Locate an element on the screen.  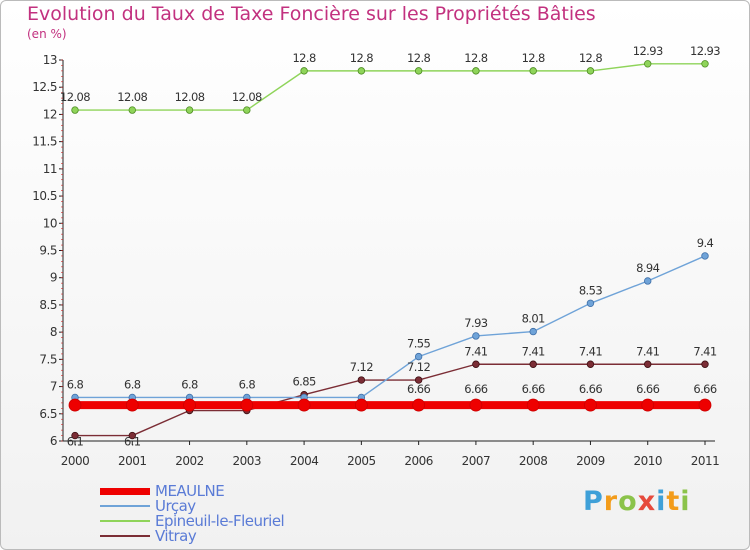
legend-swatch-vitray is located at coordinates (125, 536).